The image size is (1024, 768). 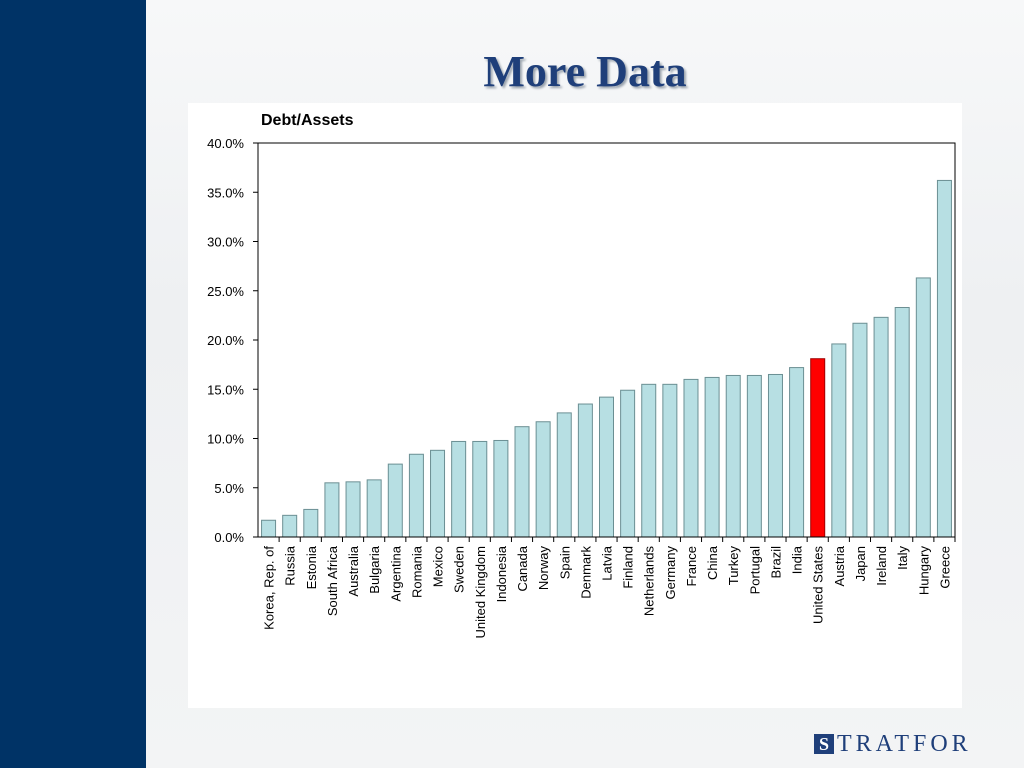 What do you see at coordinates (229, 488) in the screenshot?
I see `y-tick-label: 5.0%` at bounding box center [229, 488].